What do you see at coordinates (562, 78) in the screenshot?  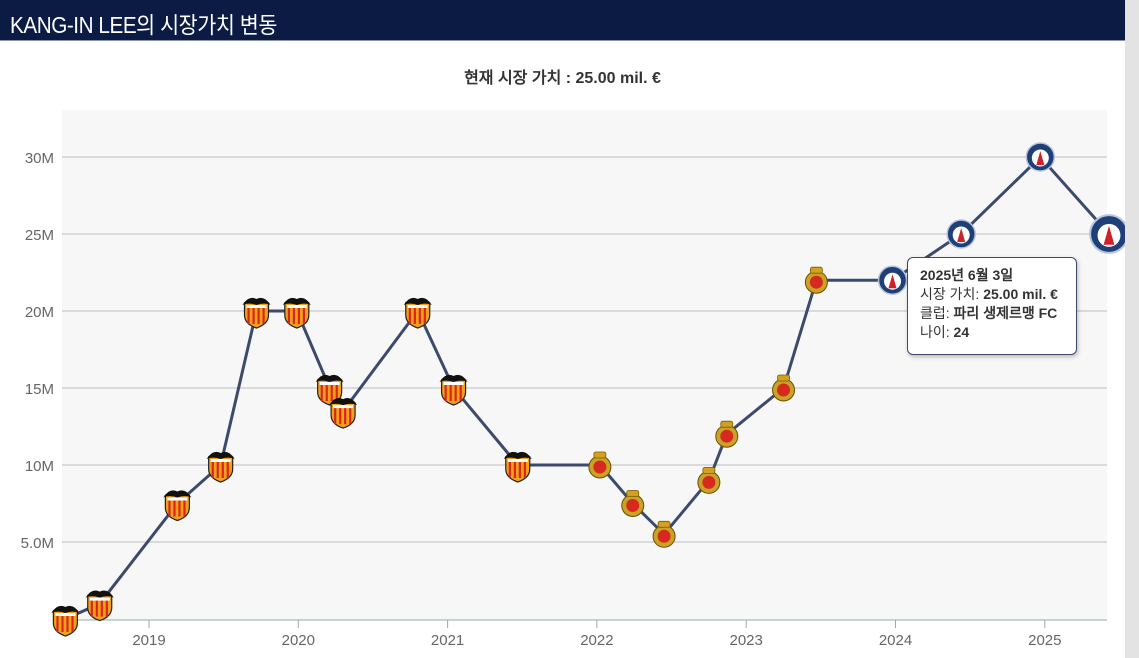 I see `current-value-subtitle: 현재 시장 가치 : 25.00 mil. €` at bounding box center [562, 78].